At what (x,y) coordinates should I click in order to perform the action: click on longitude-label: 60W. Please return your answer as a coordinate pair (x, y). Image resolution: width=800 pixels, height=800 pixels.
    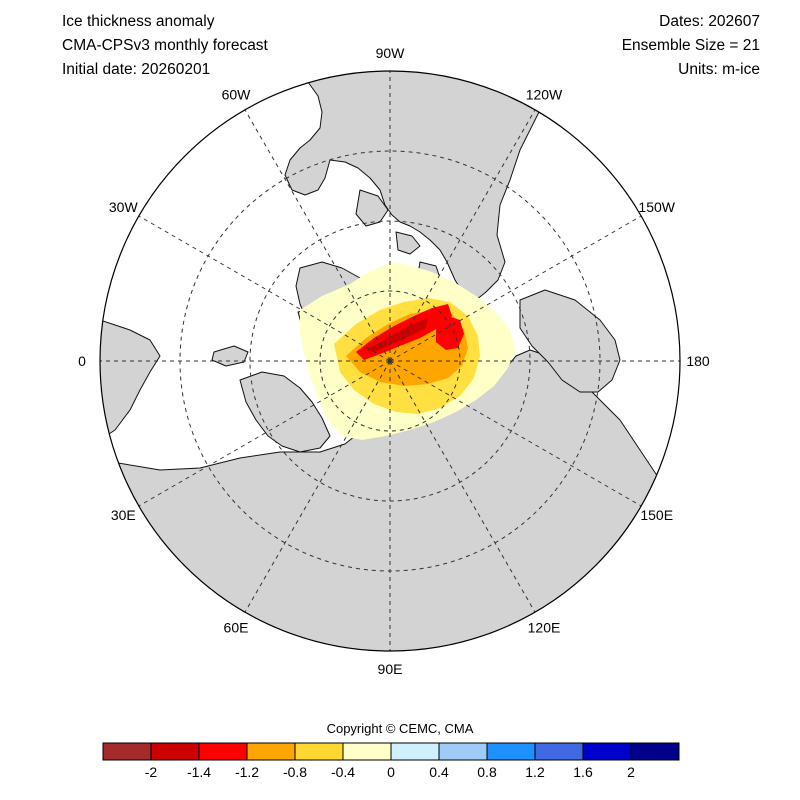
    Looking at the image, I should click on (237, 94).